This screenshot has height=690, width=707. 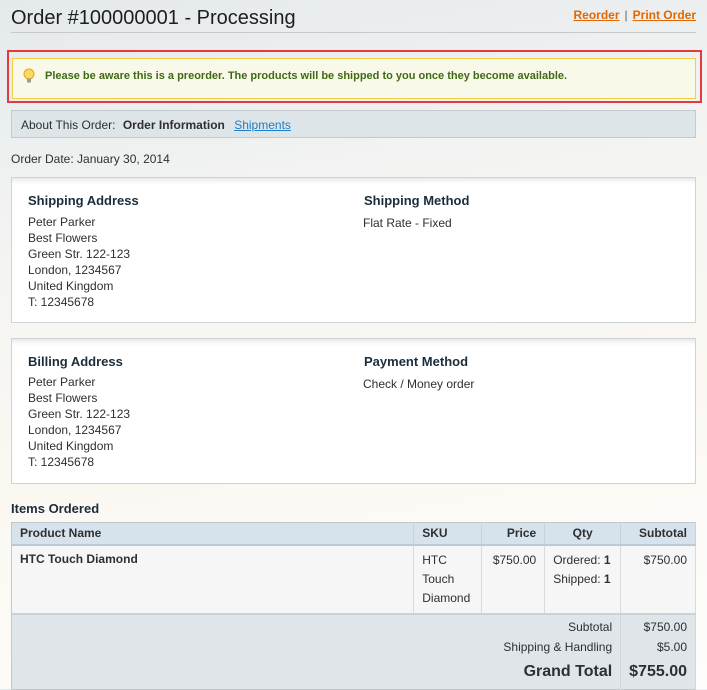 I want to click on table-header: Product Name SKU Price Qty Subtotal, so click(x=353, y=534).